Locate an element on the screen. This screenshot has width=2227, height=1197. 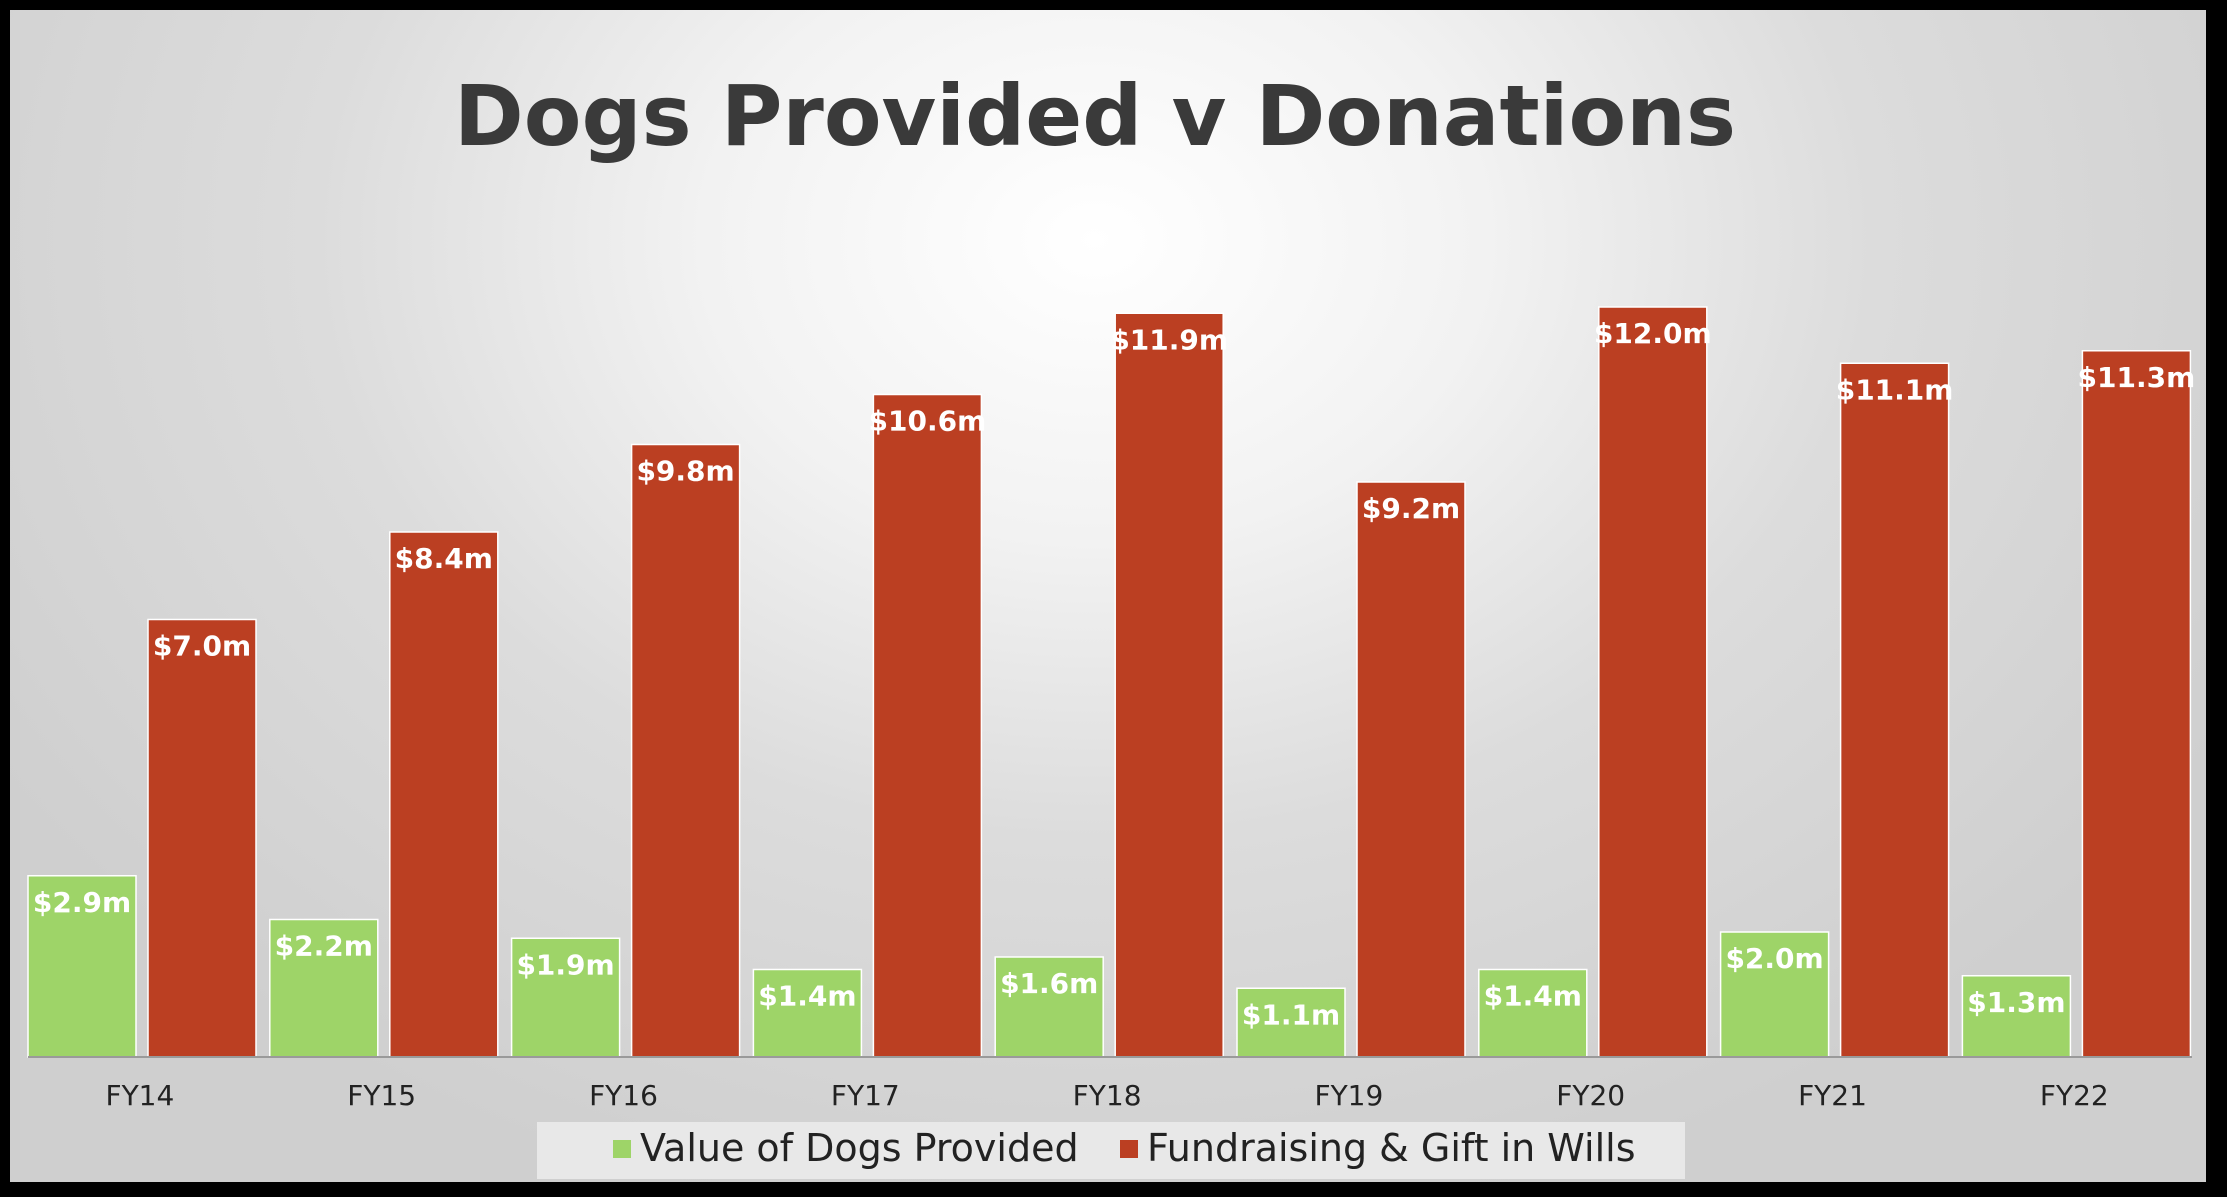
category-label-fy22: FY22 is located at coordinates (2074, 1095).